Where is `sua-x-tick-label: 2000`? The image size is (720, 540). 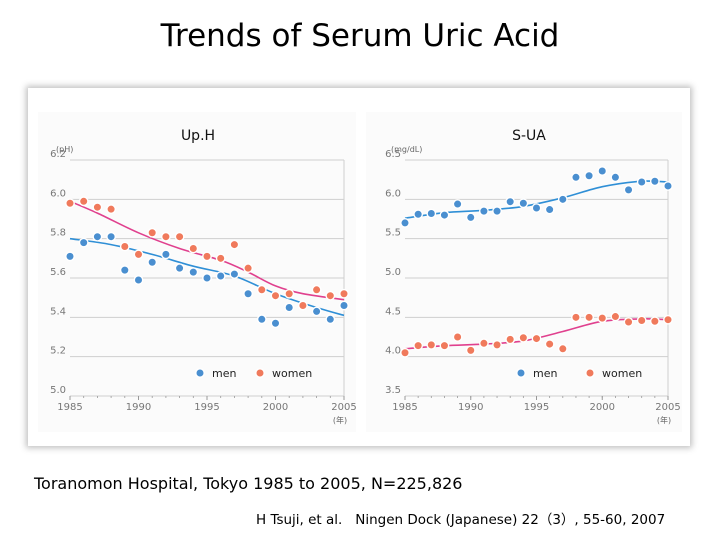 sua-x-tick-label: 2000 is located at coordinates (602, 407).